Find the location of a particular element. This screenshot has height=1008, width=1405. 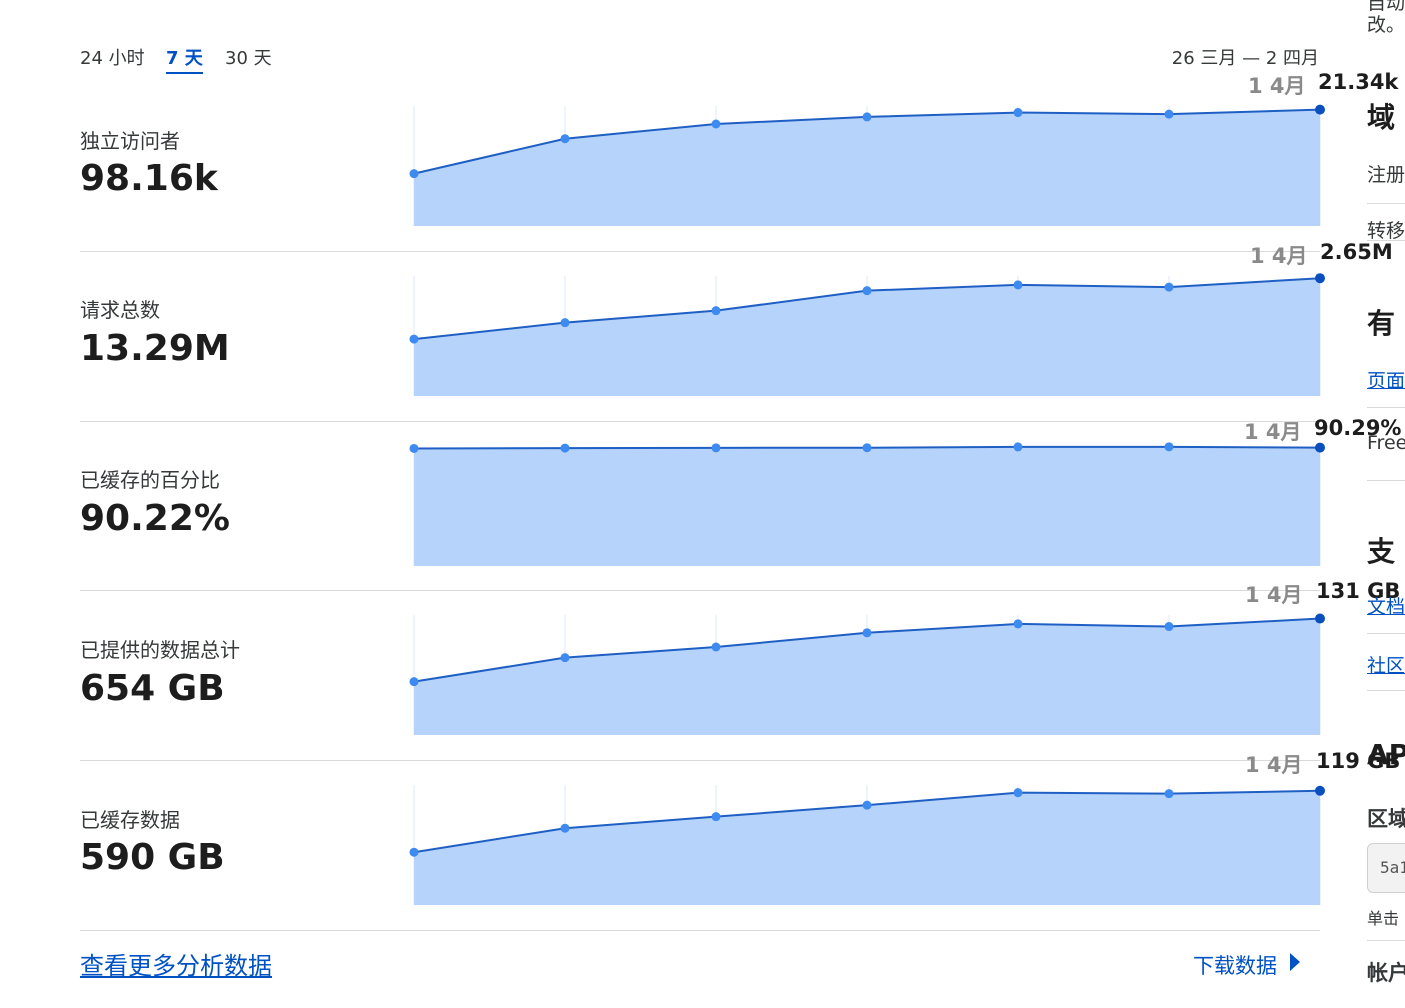

date-range: 26 三月 — 2 四月 is located at coordinates (1245, 58).